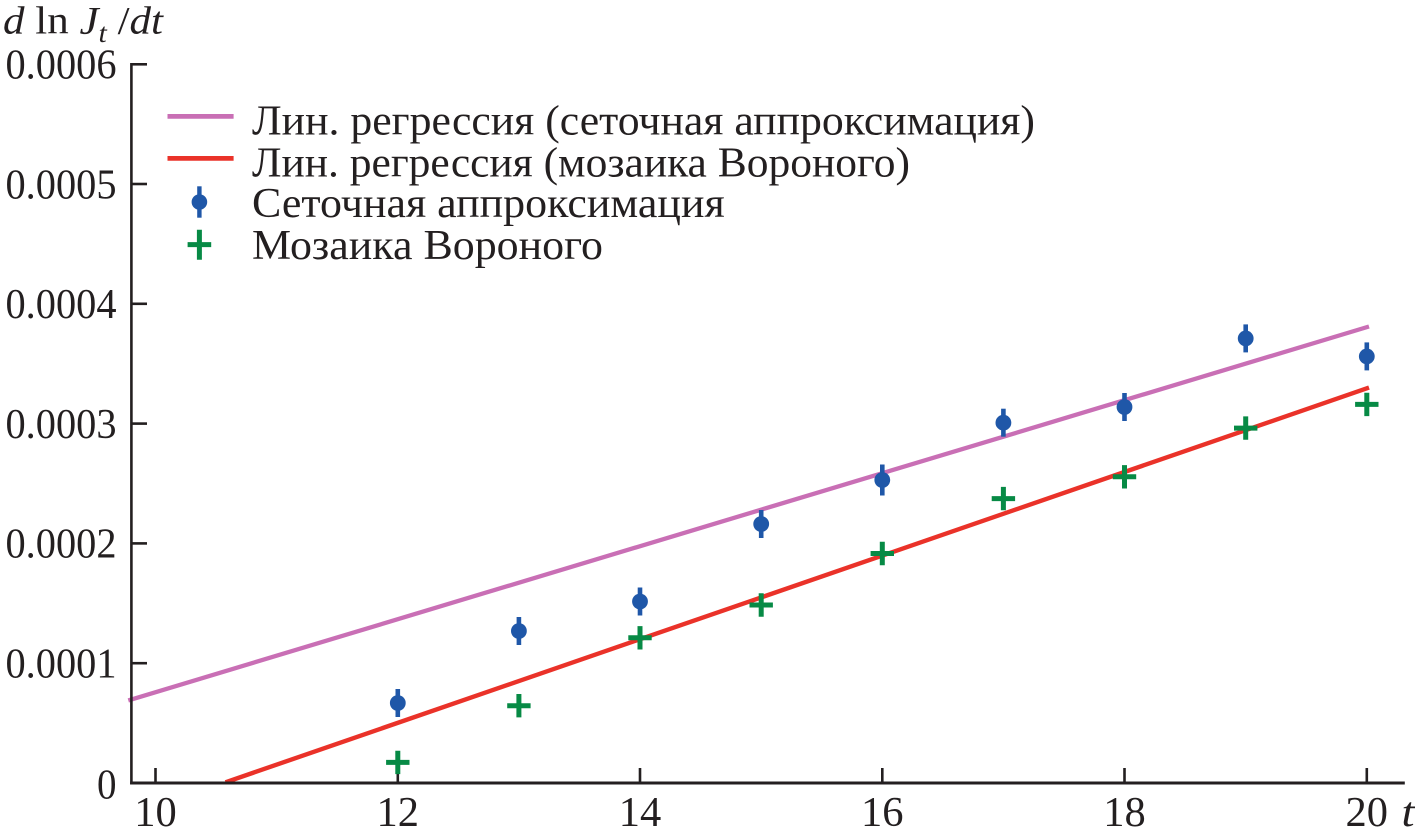 The image size is (1415, 839). Describe the element at coordinates (155, 813) in the screenshot. I see `svg-text: 10` at that location.